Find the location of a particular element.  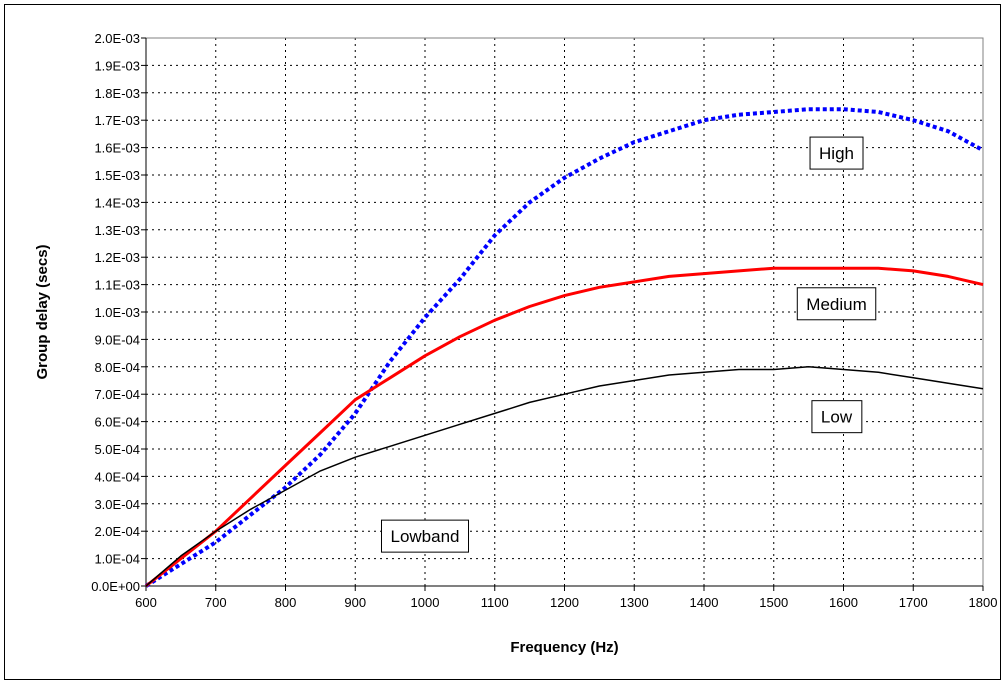

y-tick-label: 5.0E-04 is located at coordinates (117, 449).